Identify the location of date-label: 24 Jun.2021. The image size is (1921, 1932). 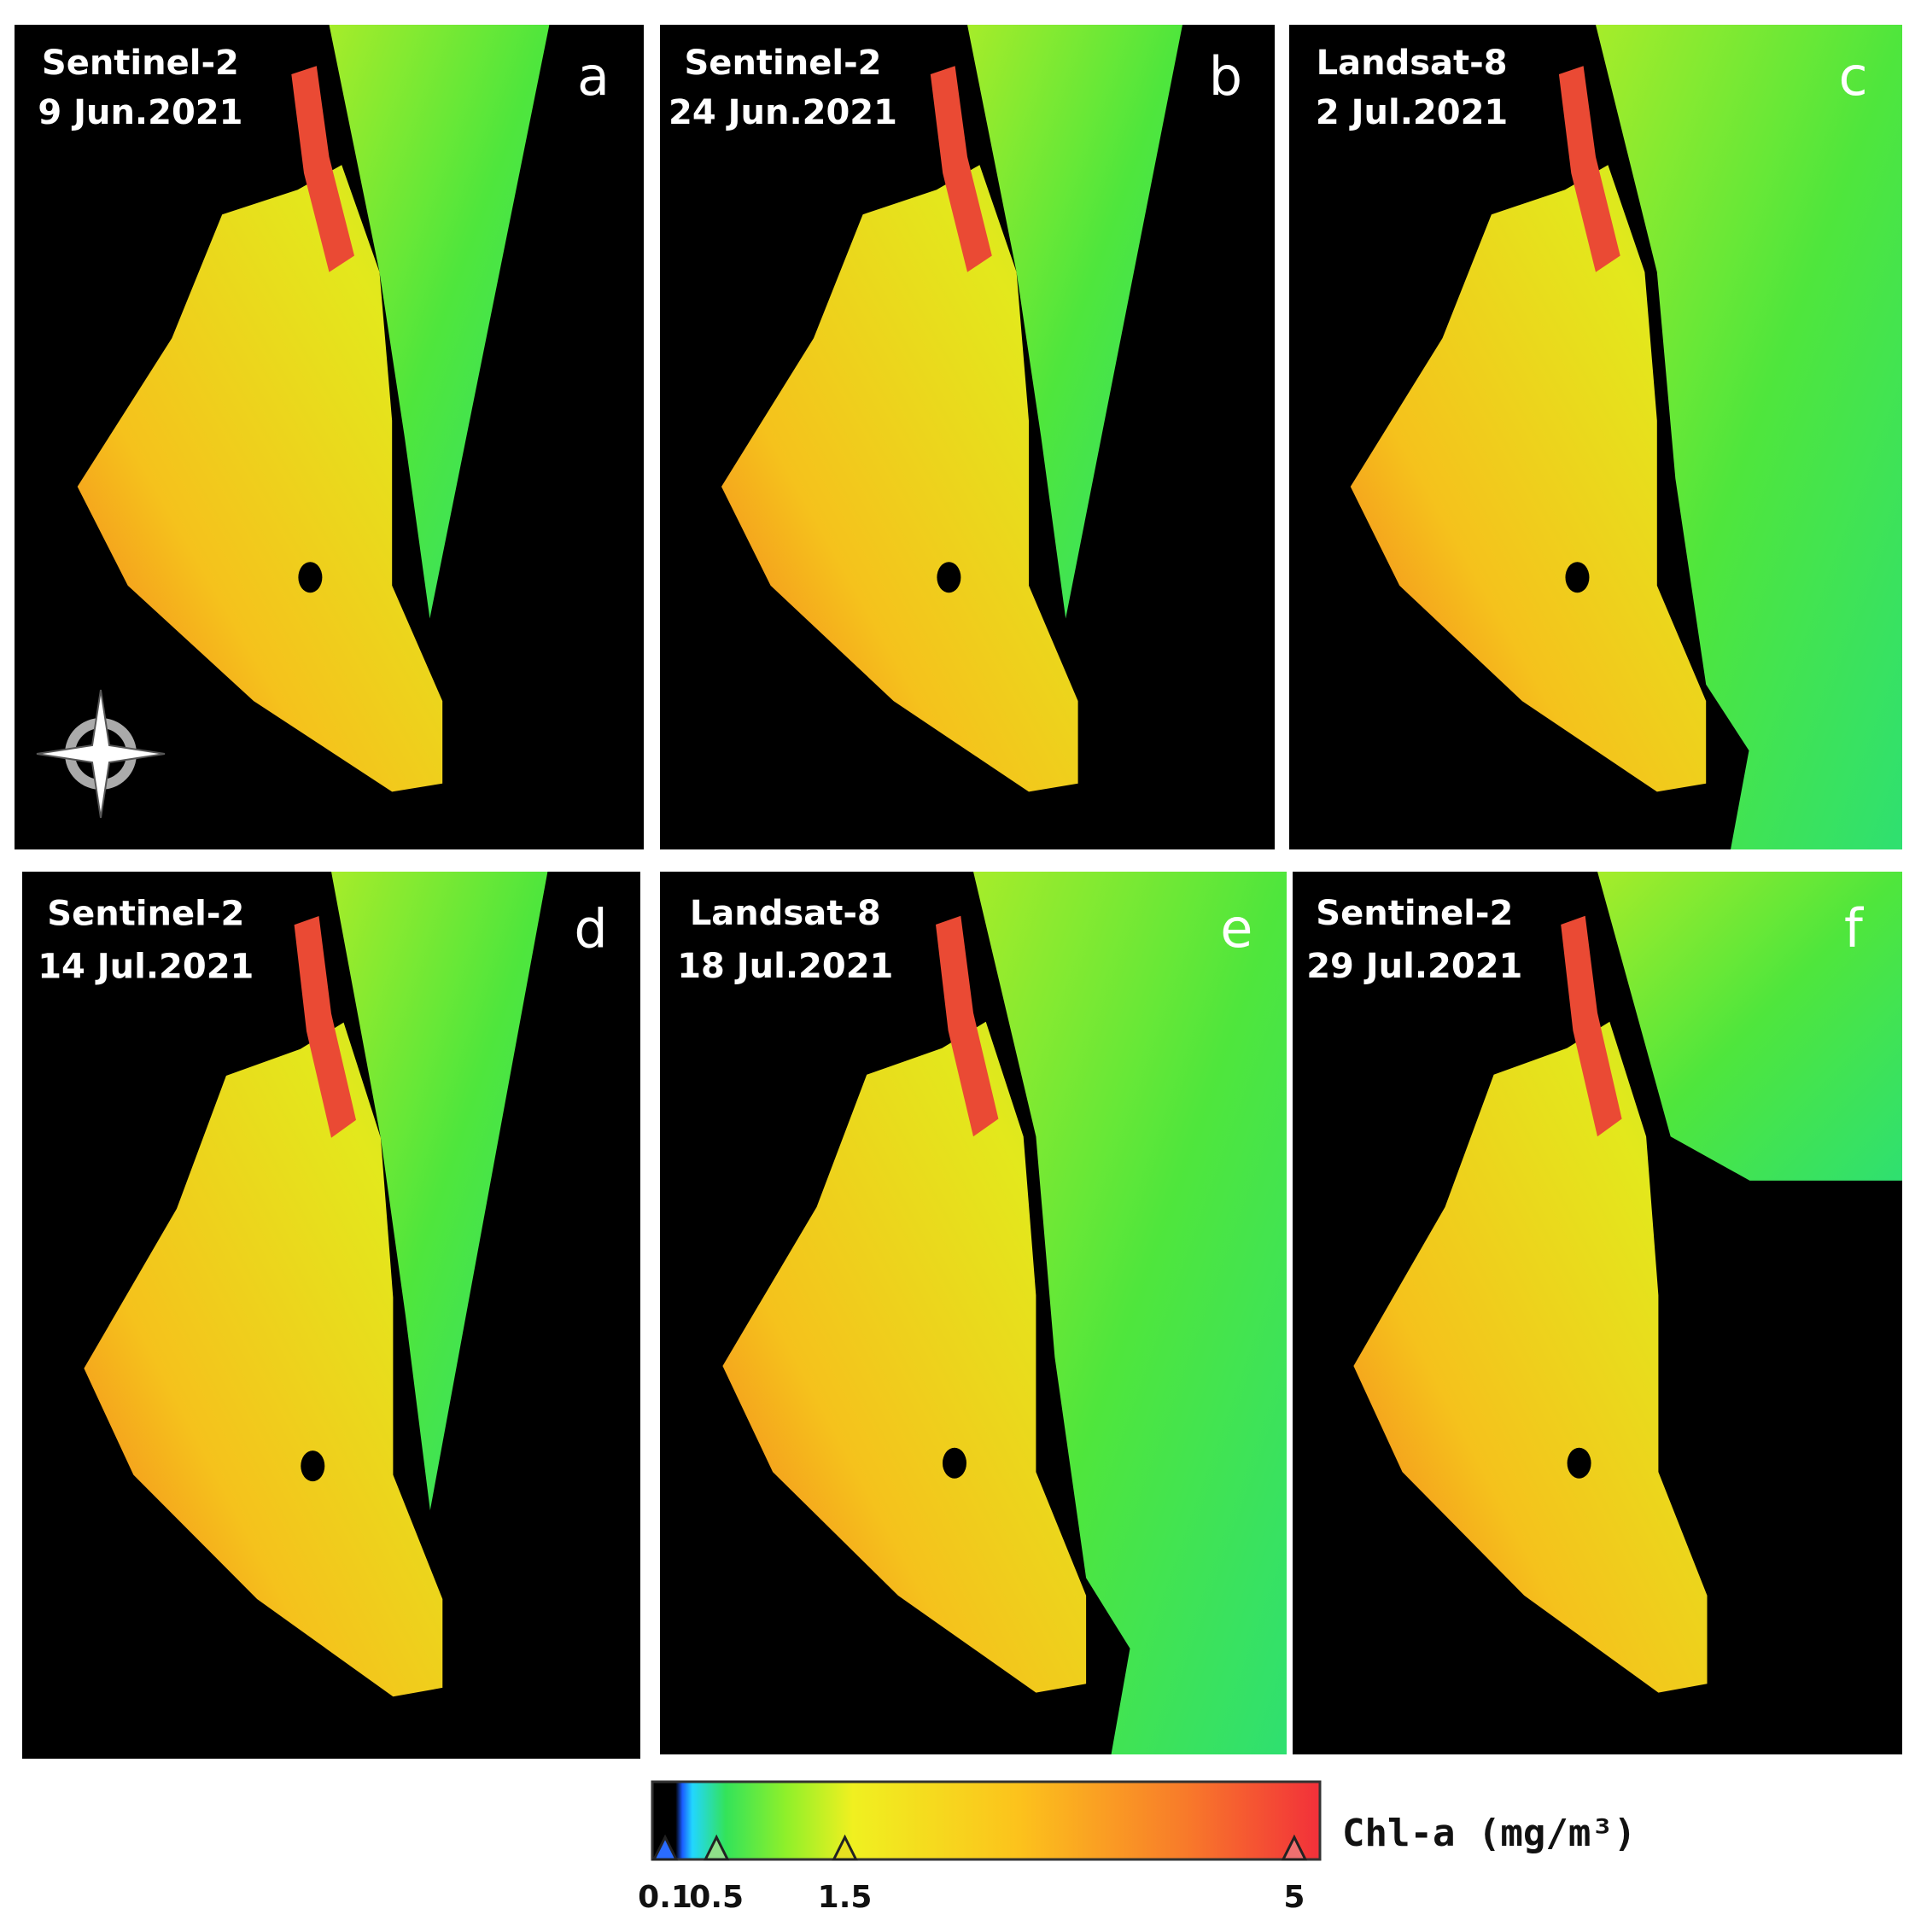
(783, 113).